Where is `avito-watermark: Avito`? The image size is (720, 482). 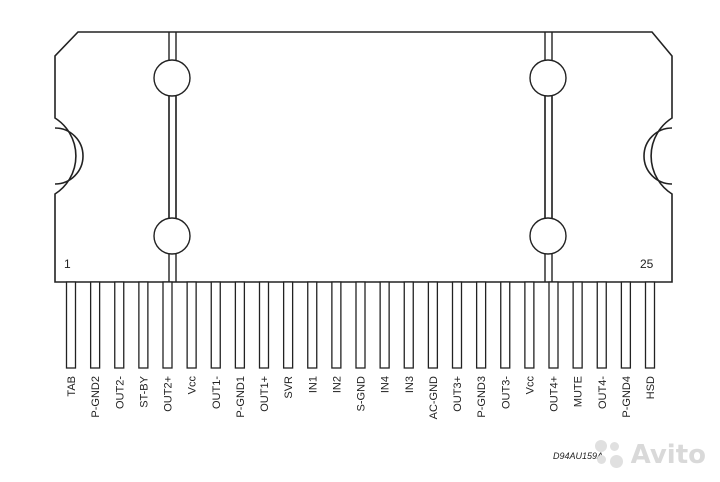 avito-watermark: Avito is located at coordinates (650, 455).